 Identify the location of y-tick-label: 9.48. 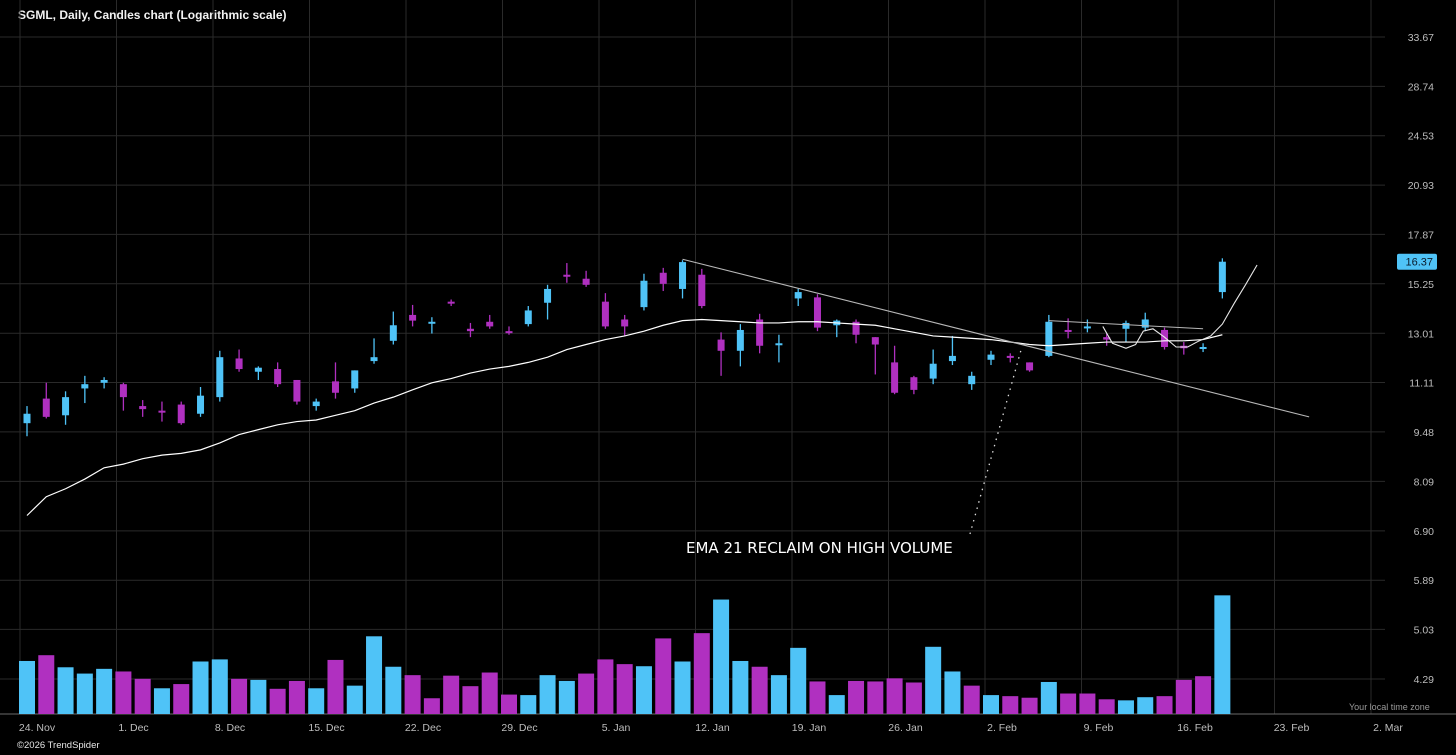
(1424, 433).